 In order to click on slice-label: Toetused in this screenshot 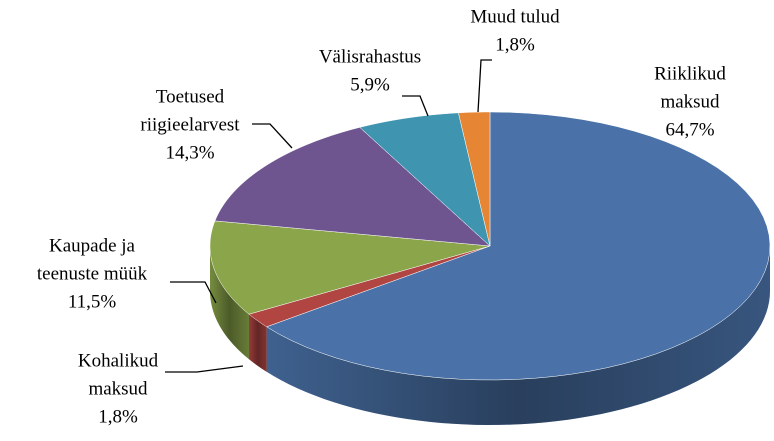, I will do `click(190, 96)`.